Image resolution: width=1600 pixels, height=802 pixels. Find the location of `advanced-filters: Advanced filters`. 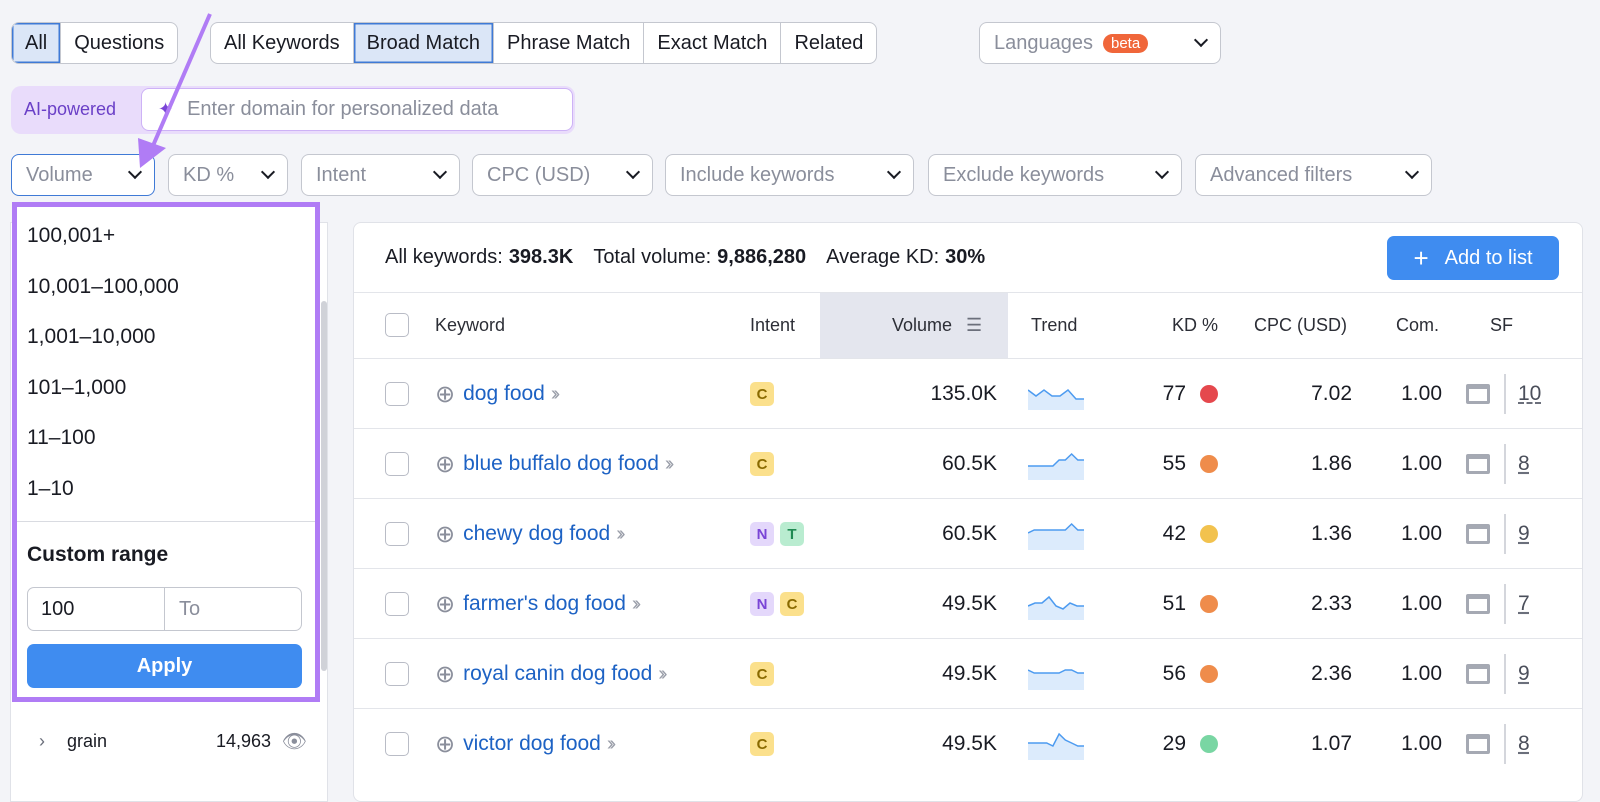

advanced-filters: Advanced filters is located at coordinates (1313, 175).